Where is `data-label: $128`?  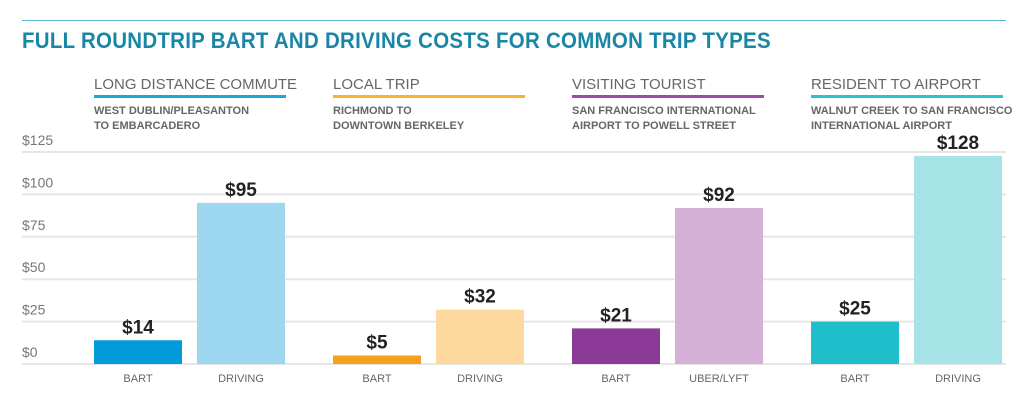
data-label: $128 is located at coordinates (958, 143).